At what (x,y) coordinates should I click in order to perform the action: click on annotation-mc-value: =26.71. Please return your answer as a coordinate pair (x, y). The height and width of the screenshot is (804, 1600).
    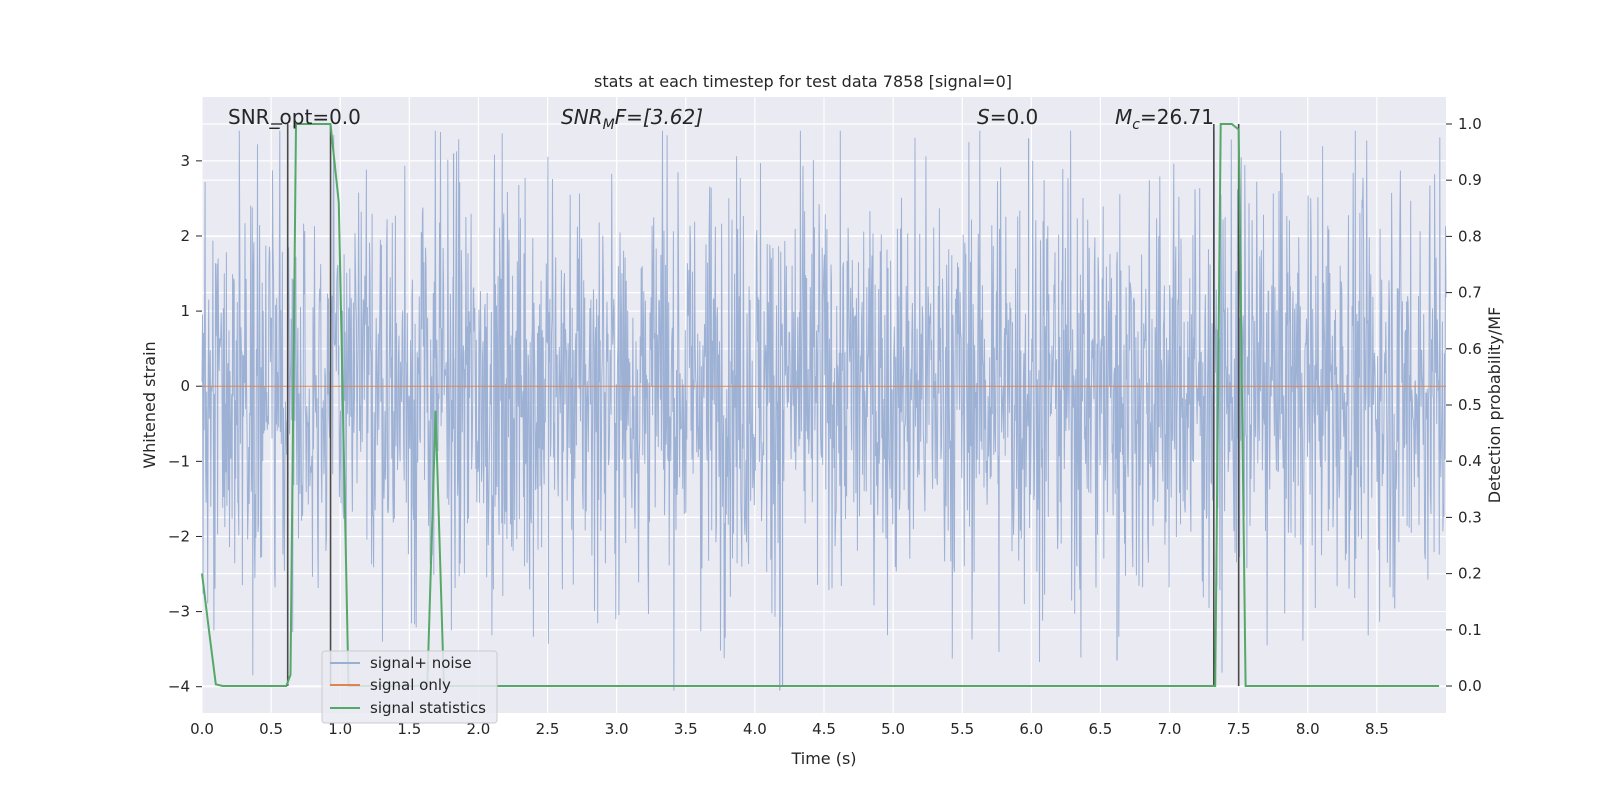
    Looking at the image, I should click on (1177, 117).